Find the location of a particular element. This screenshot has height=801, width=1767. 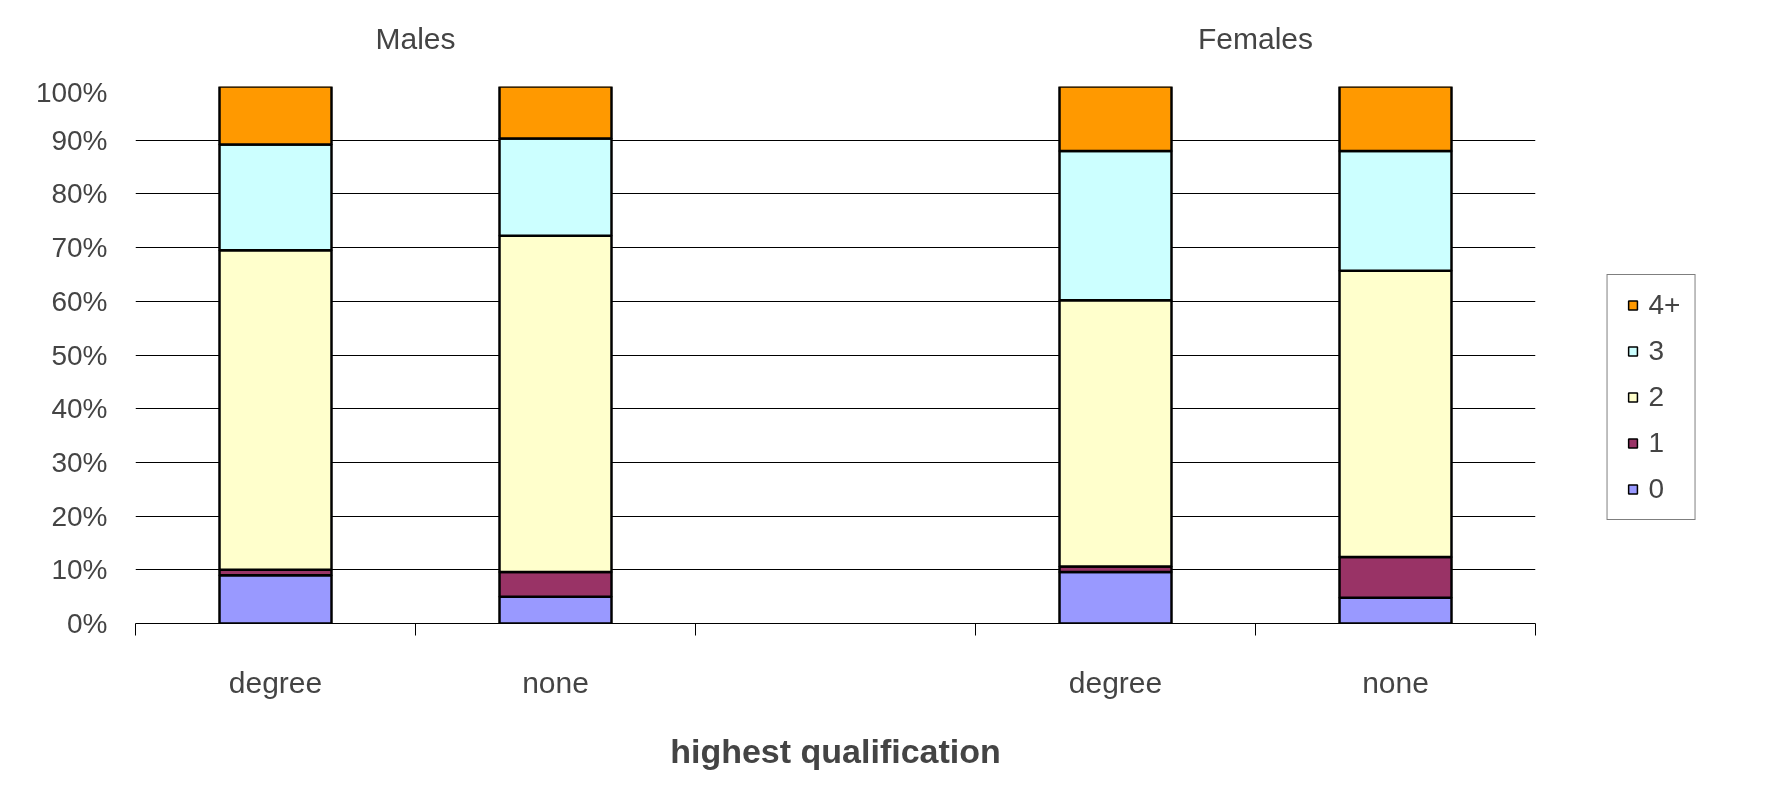

y-tick-label: 10% is located at coordinates (79, 570).